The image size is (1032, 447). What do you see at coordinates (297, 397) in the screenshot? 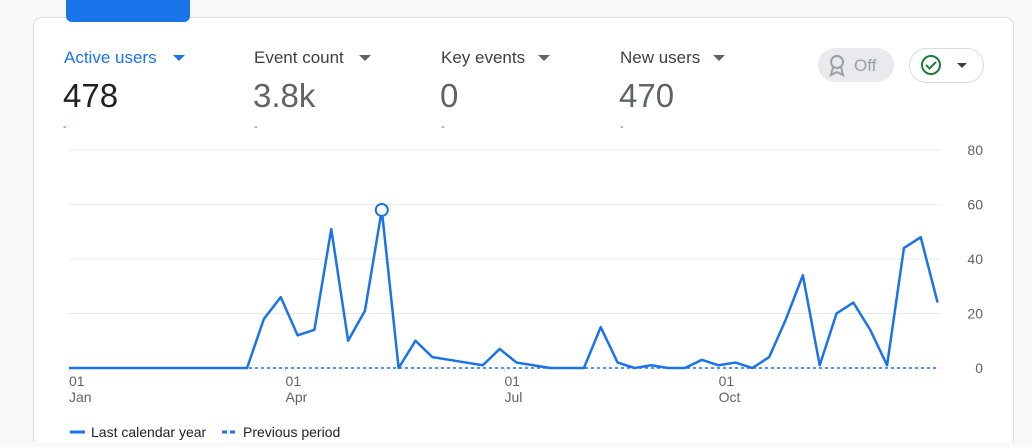
I see `x-tick-month: Apr` at bounding box center [297, 397].